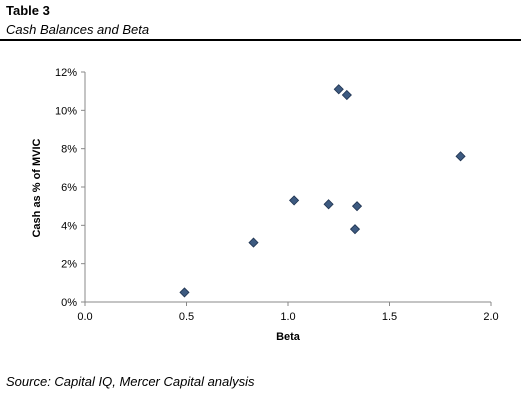 This screenshot has width=521, height=411. I want to click on y-tick-label: 12%, so click(66, 73).